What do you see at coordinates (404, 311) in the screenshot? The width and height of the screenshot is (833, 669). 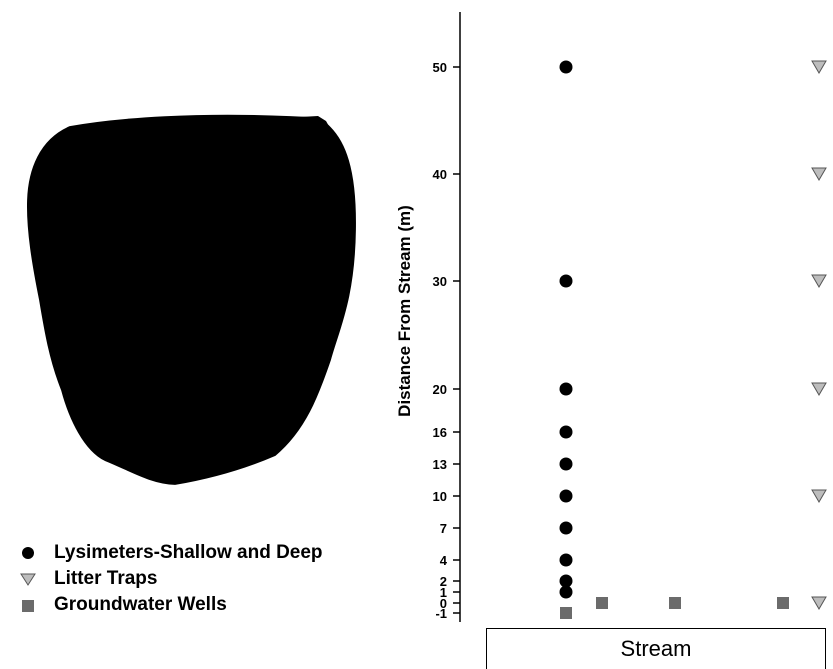 I see `y-axis-label: Distance From Stream (m)` at bounding box center [404, 311].